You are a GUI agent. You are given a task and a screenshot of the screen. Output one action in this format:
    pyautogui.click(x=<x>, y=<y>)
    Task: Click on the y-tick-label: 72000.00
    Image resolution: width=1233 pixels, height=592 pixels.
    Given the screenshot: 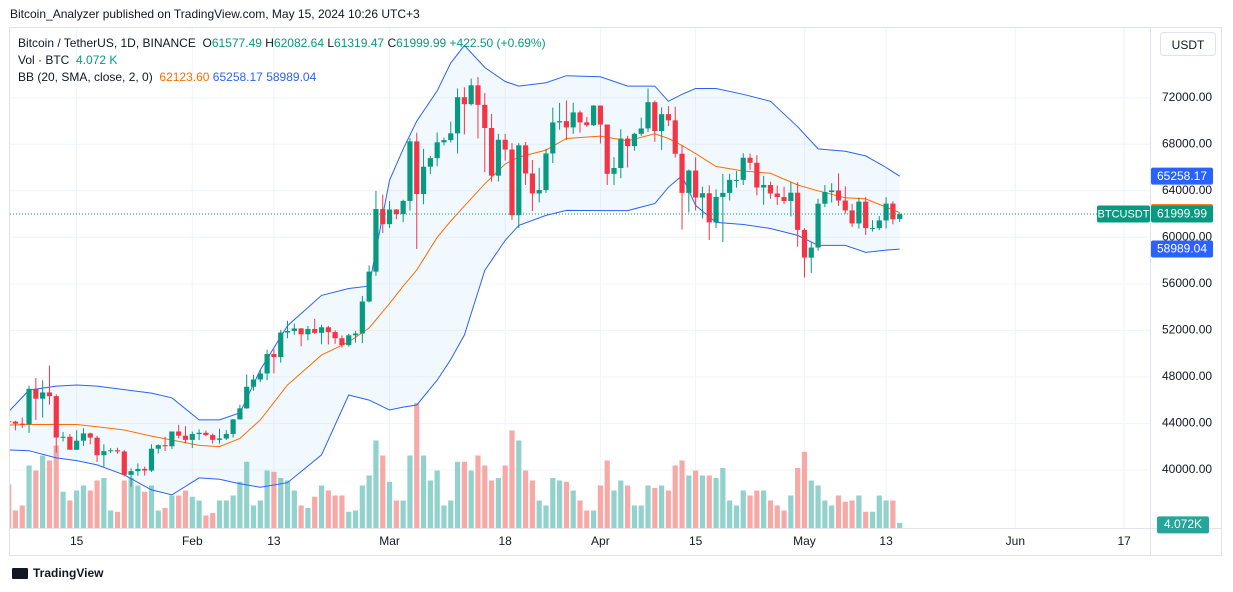 What is the action you would take?
    pyautogui.click(x=1187, y=97)
    